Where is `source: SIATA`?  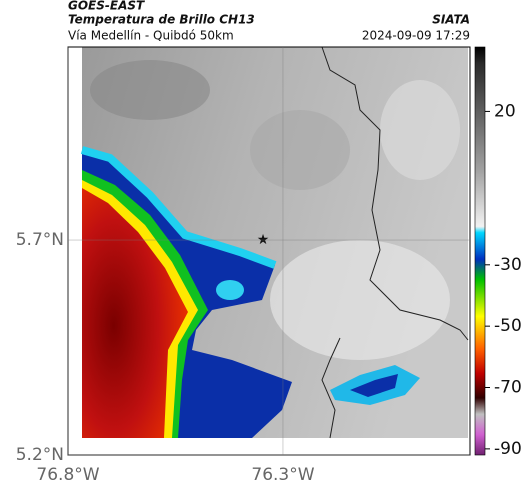
source: SIATA is located at coordinates (451, 20).